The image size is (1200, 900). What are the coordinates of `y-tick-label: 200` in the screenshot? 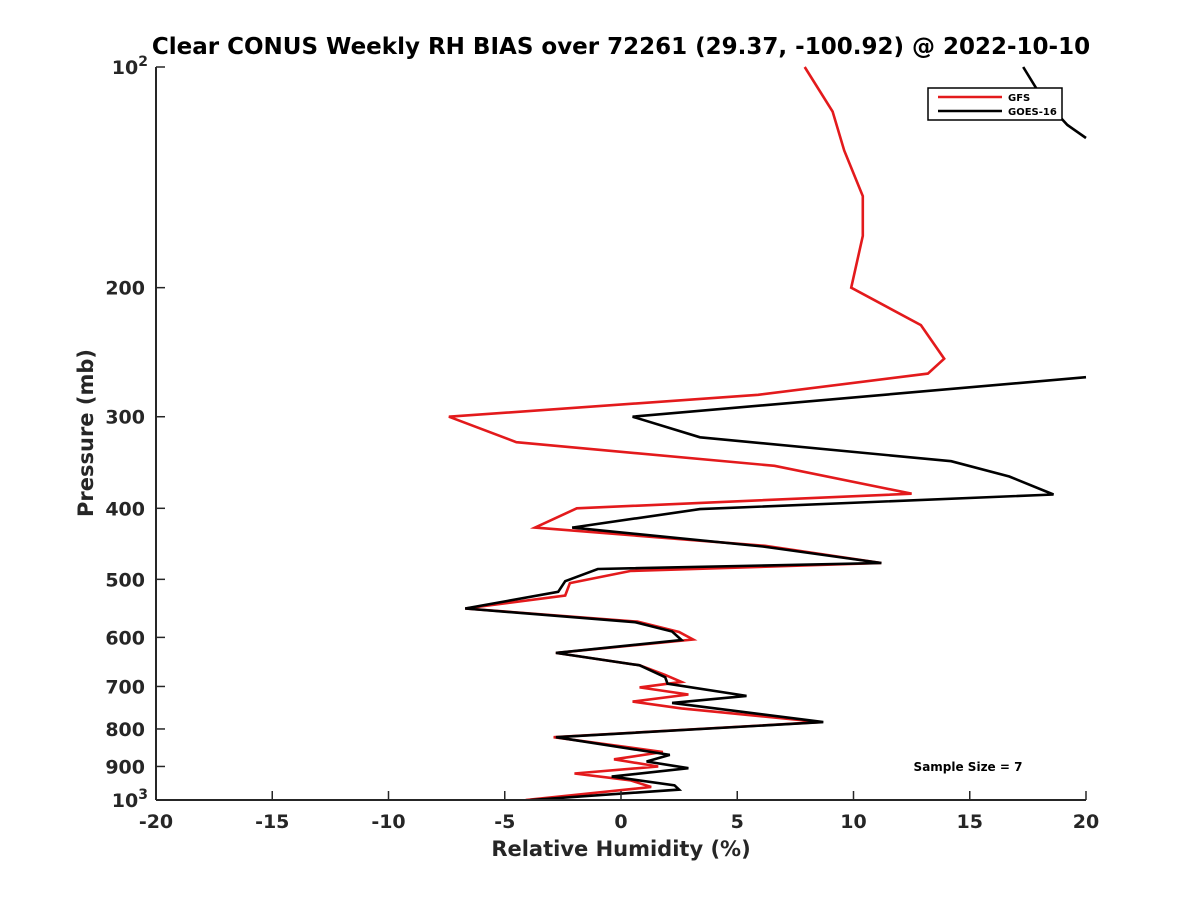 It's located at (125, 289).